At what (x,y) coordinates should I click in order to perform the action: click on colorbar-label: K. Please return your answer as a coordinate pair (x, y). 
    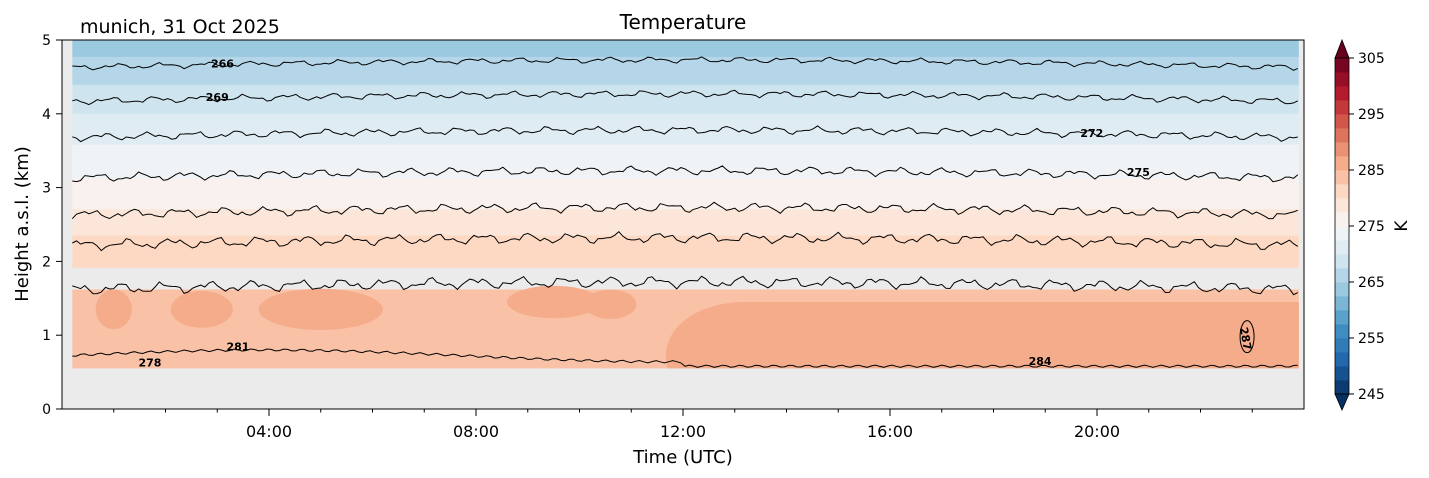
    Looking at the image, I should click on (1402, 226).